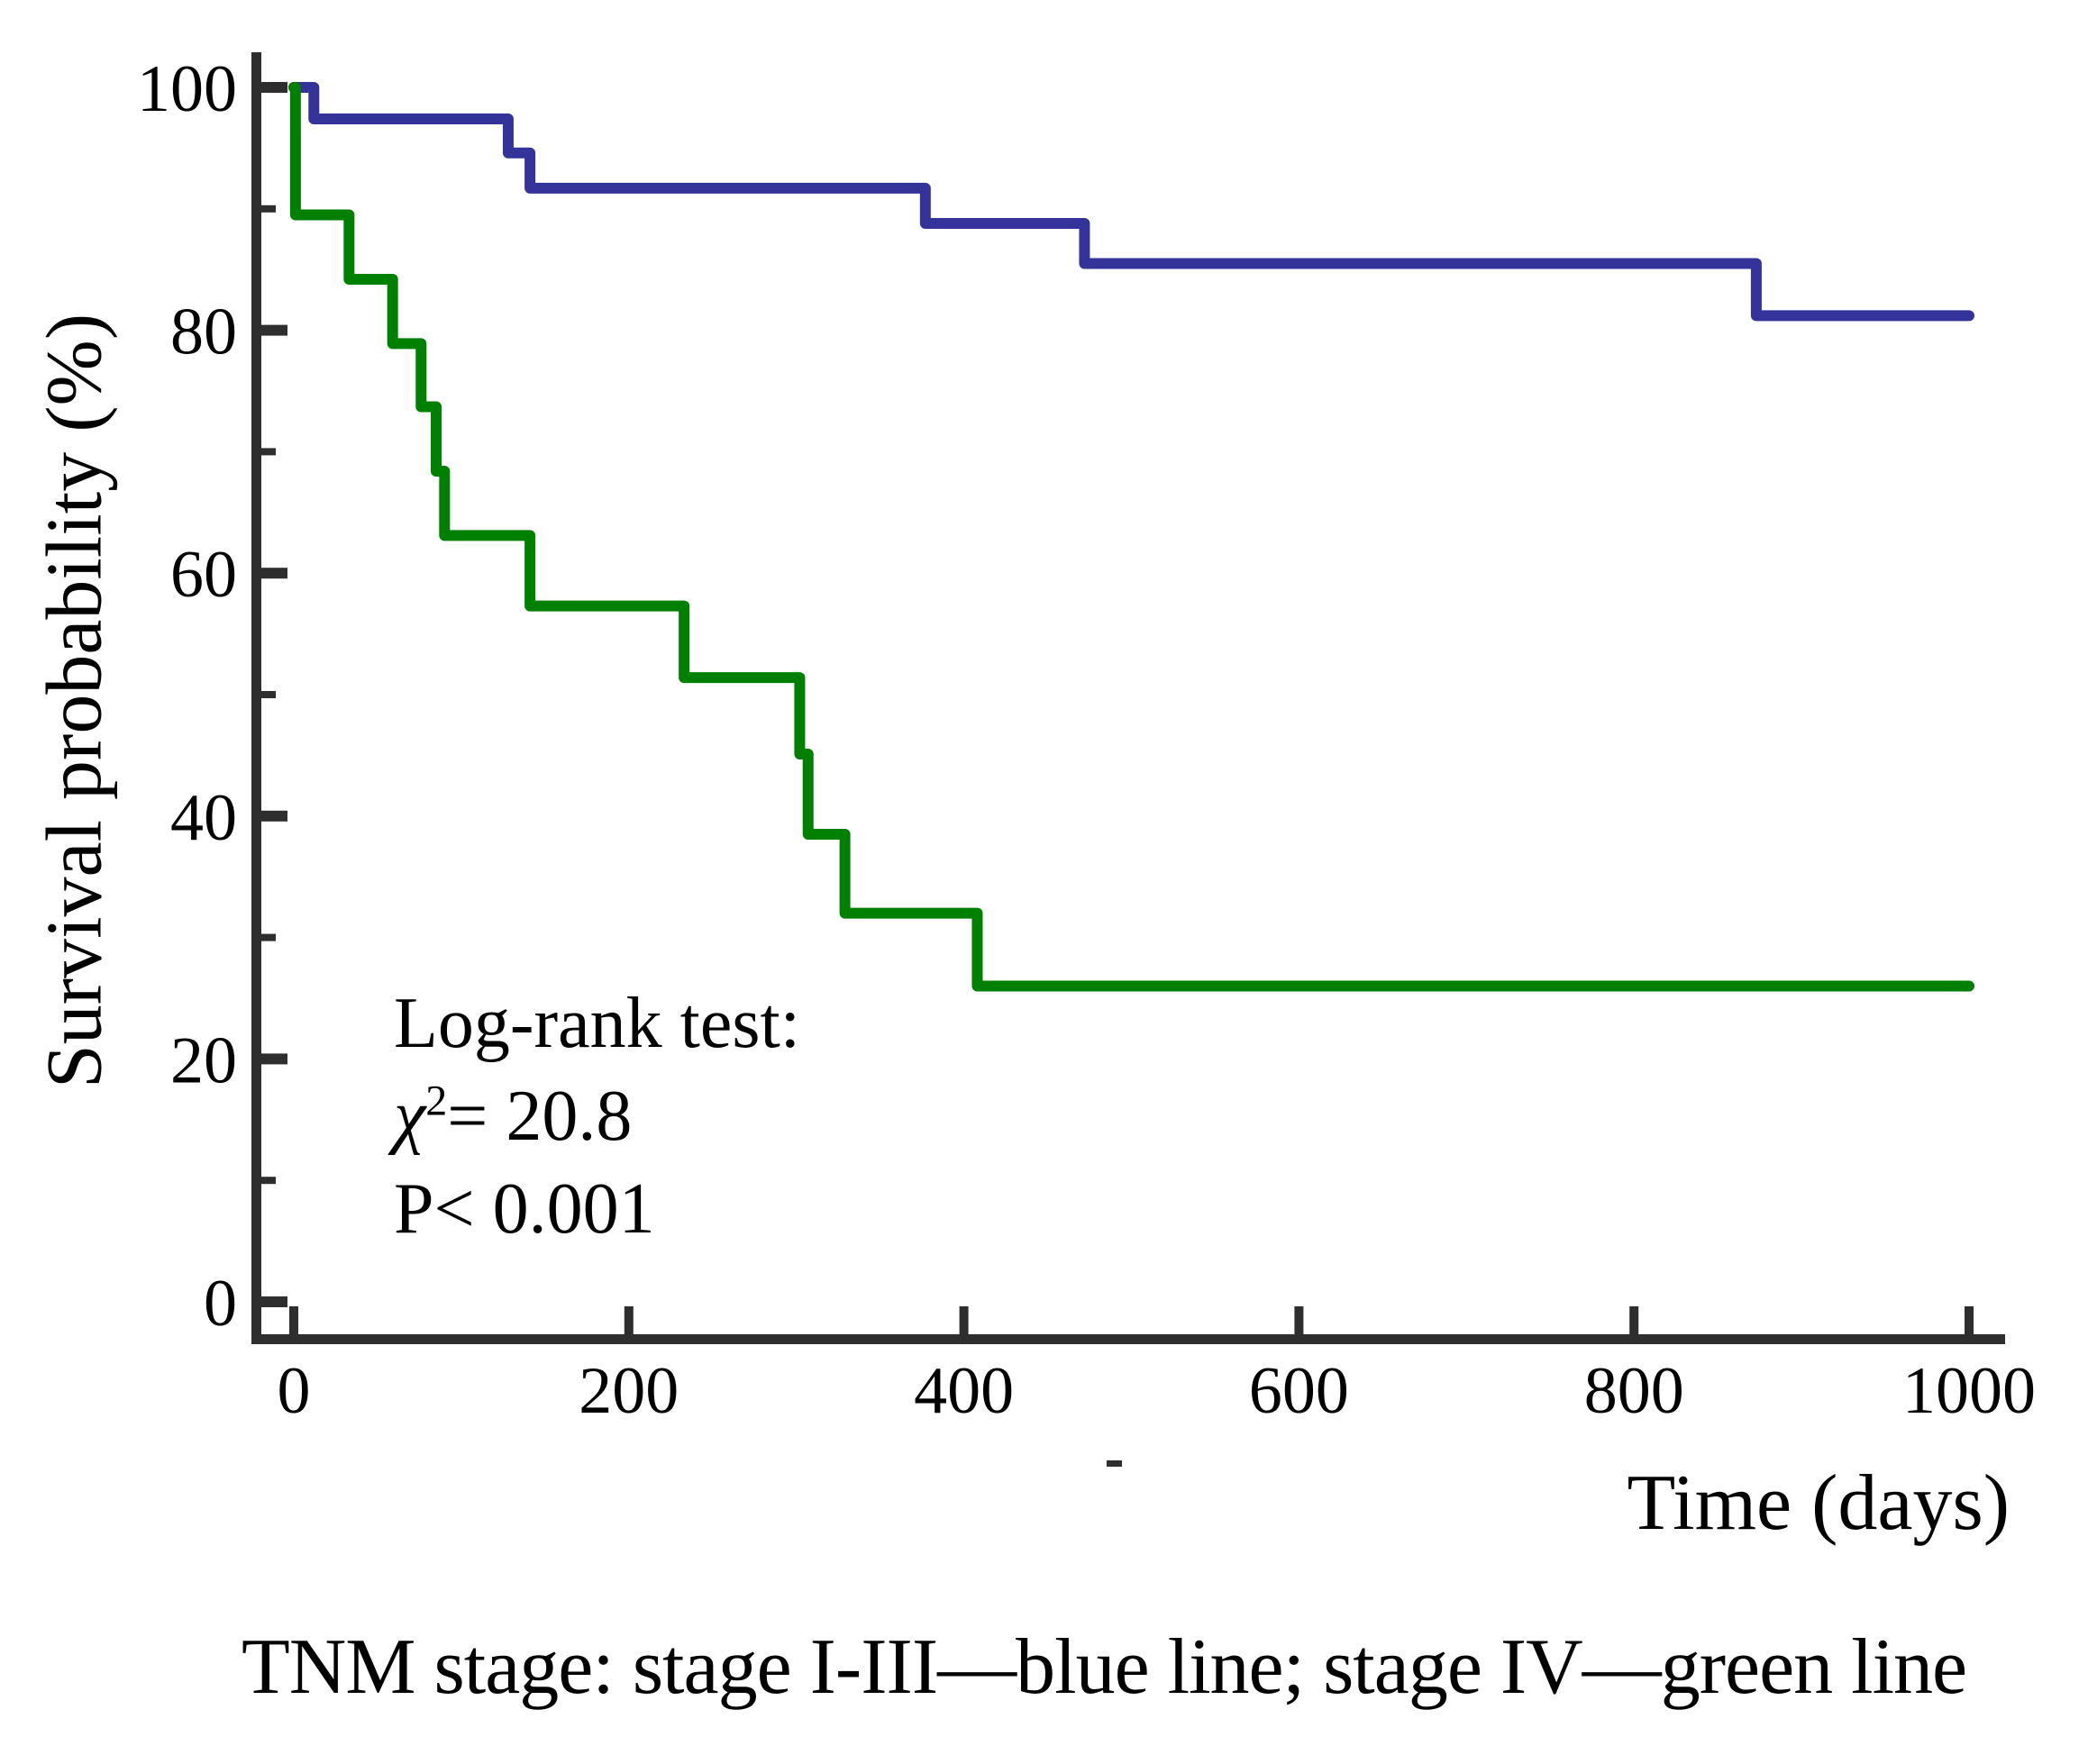 The width and height of the screenshot is (2088, 1764). What do you see at coordinates (524, 1209) in the screenshot?
I see `annotation-pvalue-line: P< 0.001` at bounding box center [524, 1209].